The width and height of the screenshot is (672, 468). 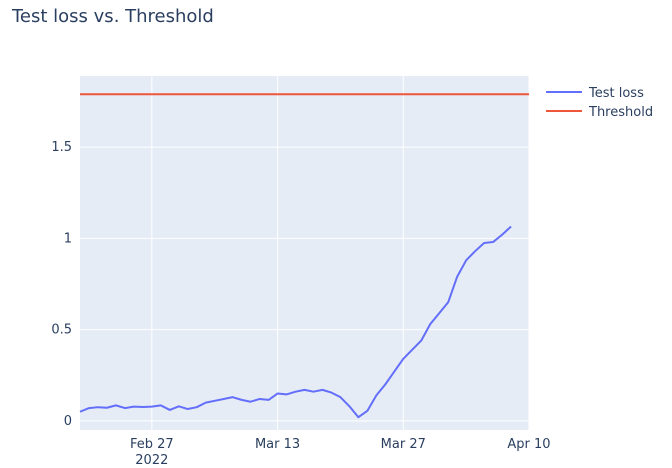 I want to click on legend-item: Threshold, so click(x=599, y=112).